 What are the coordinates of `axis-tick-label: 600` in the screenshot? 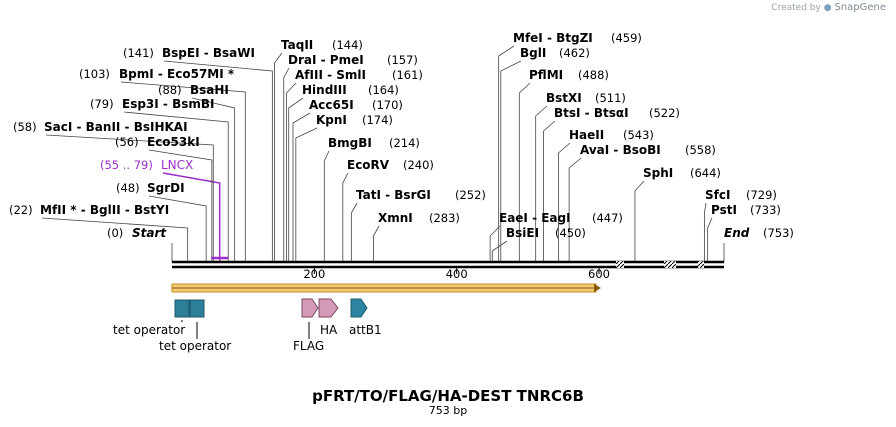 It's located at (599, 274).